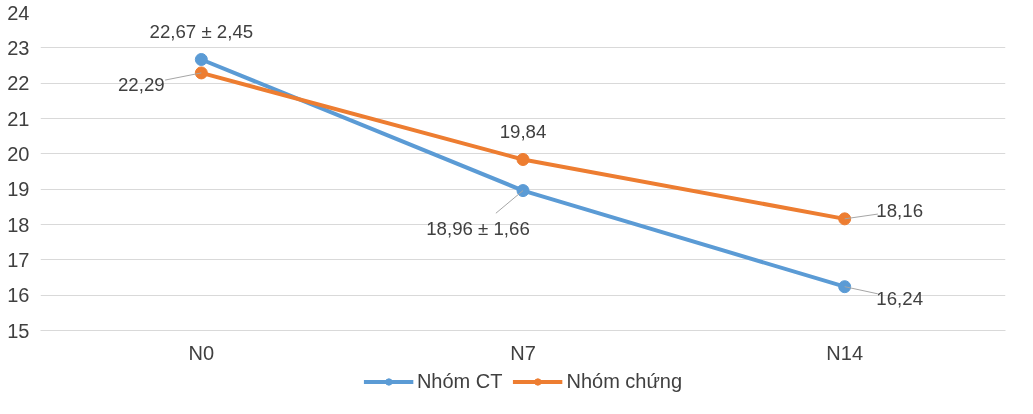 This screenshot has width=1033, height=414. I want to click on y-tick-label: 22, so click(18, 83).